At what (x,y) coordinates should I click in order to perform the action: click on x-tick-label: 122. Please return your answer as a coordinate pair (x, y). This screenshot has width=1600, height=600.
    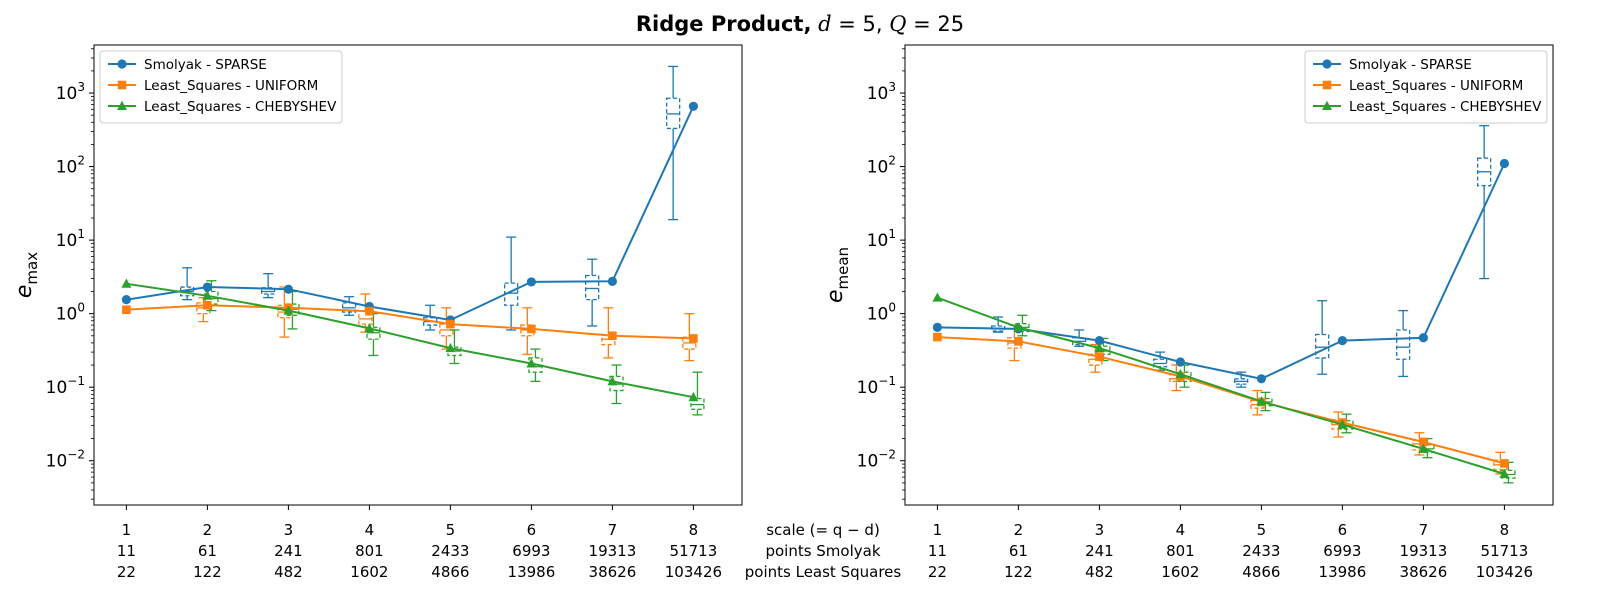
    Looking at the image, I should click on (207, 572).